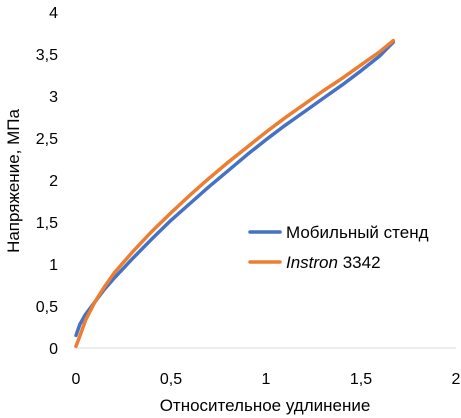  Describe the element at coordinates (47, 55) in the screenshot. I see `y-tick-label: 3,5` at that location.